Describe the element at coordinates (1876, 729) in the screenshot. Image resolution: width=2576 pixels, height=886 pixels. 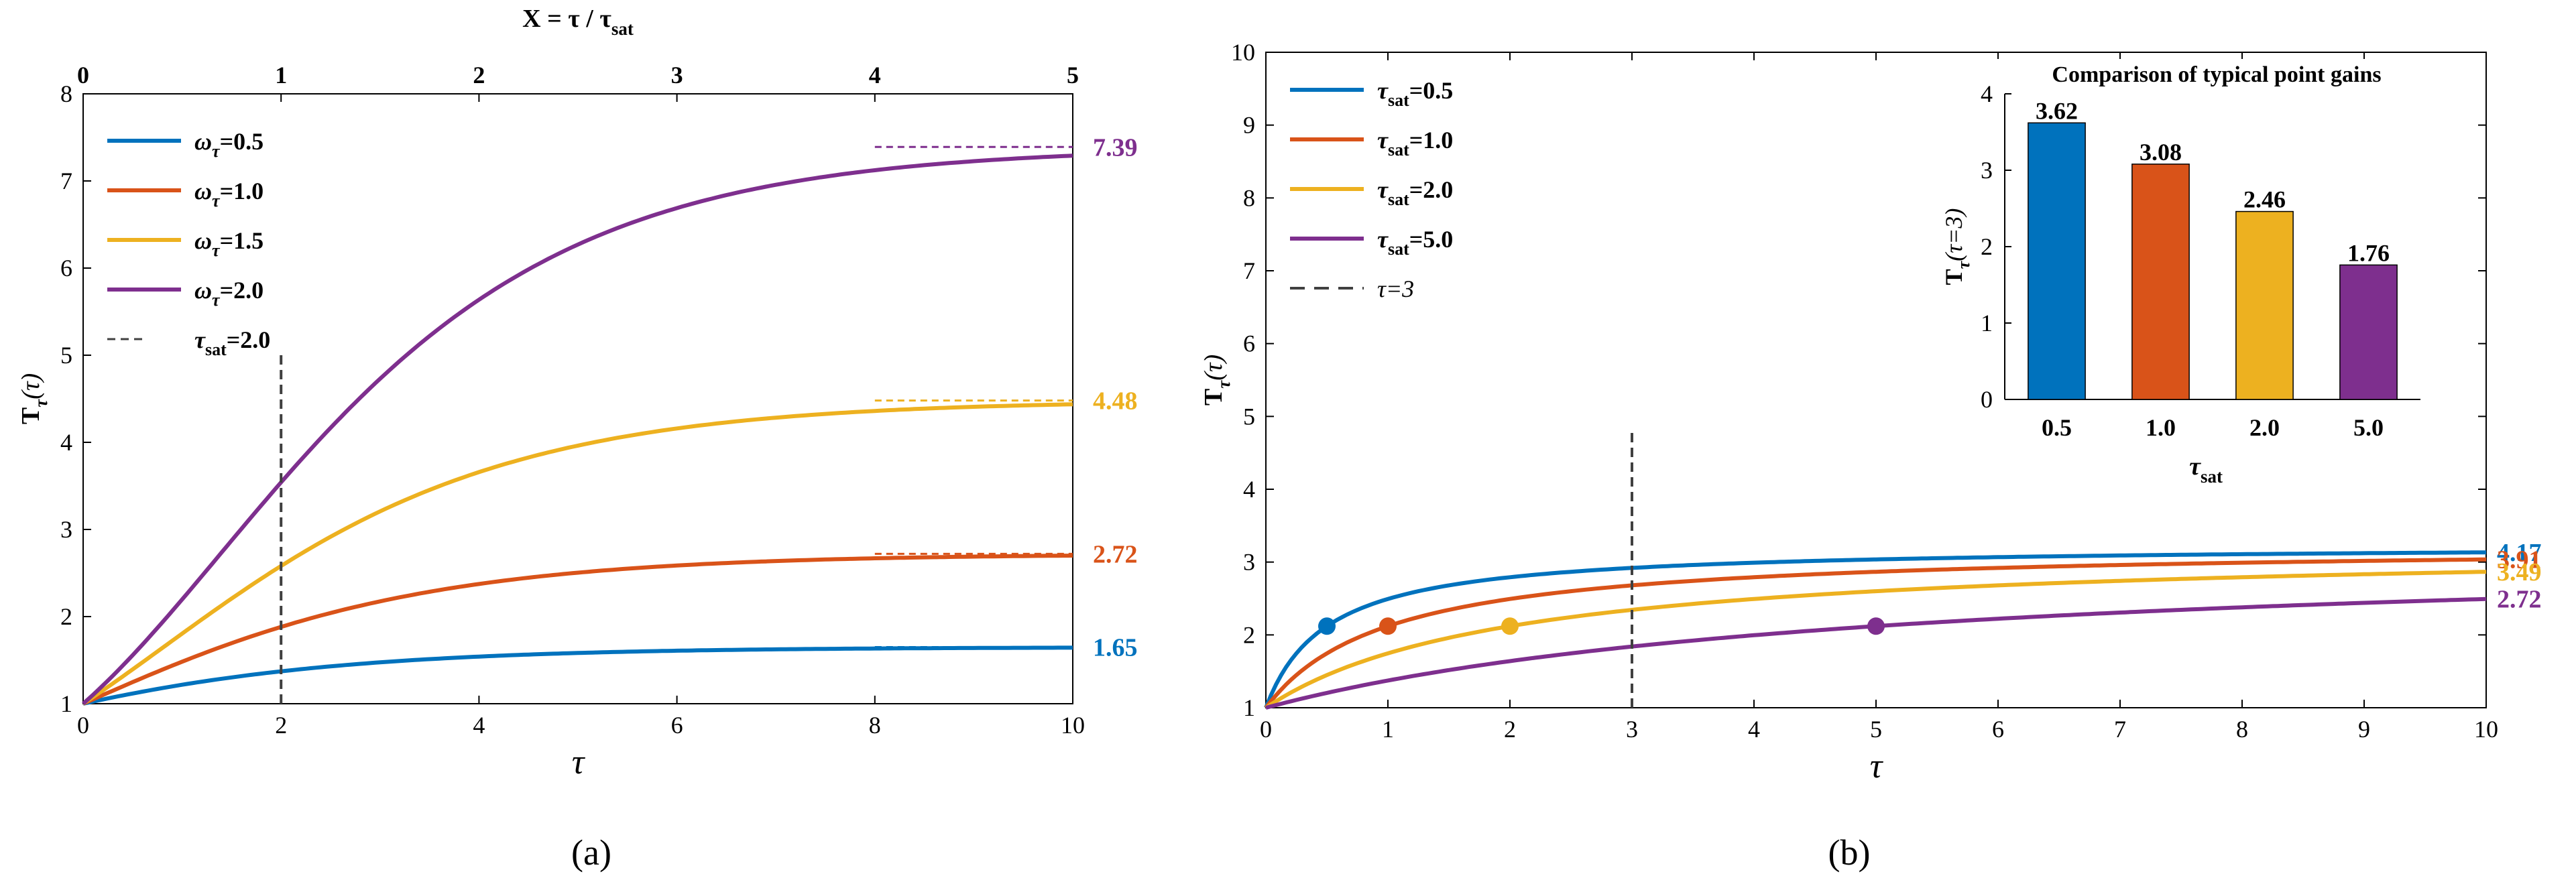
I see `x-tick-label-b: 5` at that location.